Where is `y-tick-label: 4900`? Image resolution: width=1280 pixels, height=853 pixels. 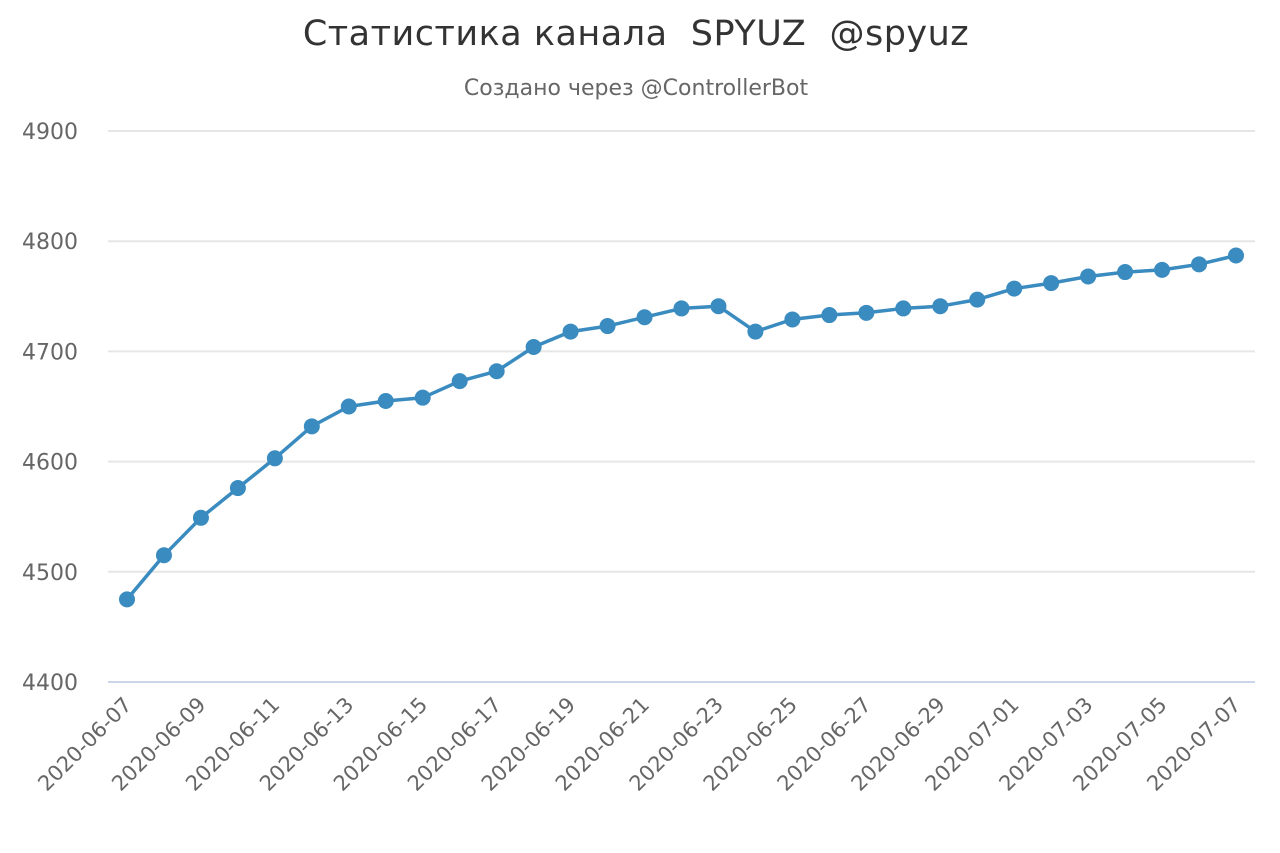 y-tick-label: 4900 is located at coordinates (50, 132).